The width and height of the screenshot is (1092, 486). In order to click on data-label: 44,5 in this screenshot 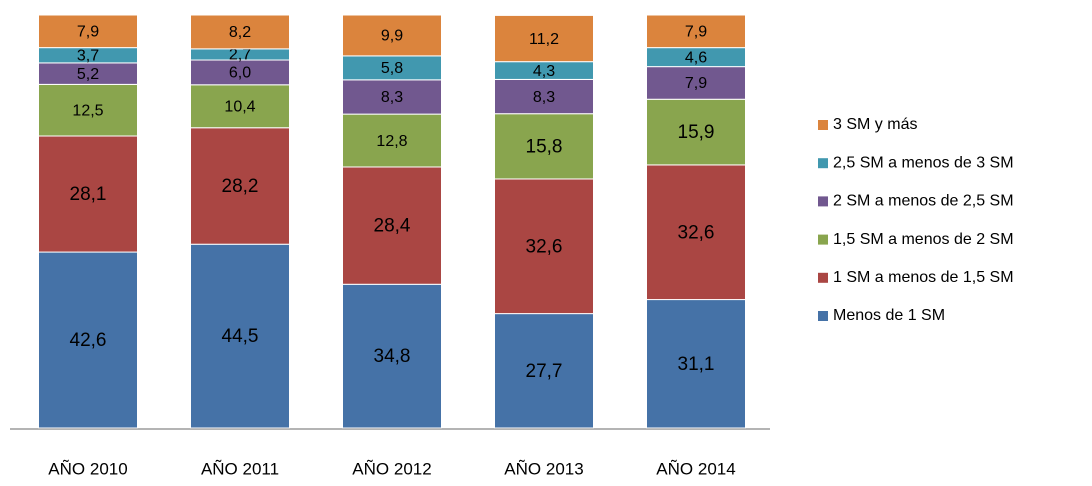, I will do `click(240, 336)`.